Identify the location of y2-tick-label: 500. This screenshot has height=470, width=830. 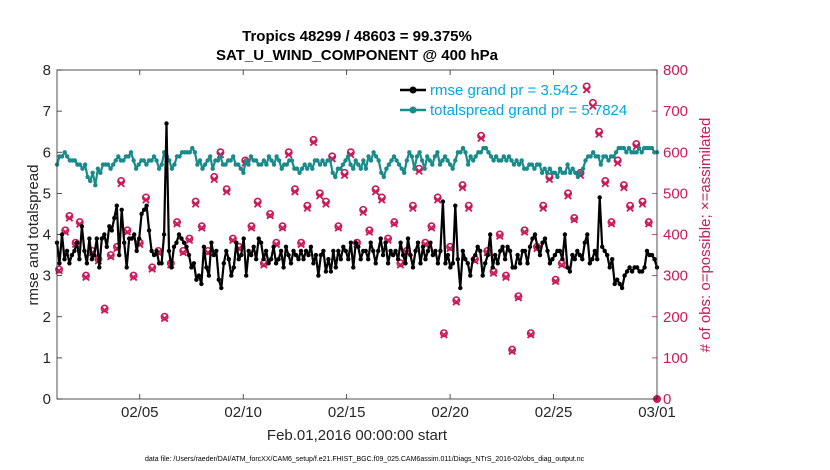
(675, 193).